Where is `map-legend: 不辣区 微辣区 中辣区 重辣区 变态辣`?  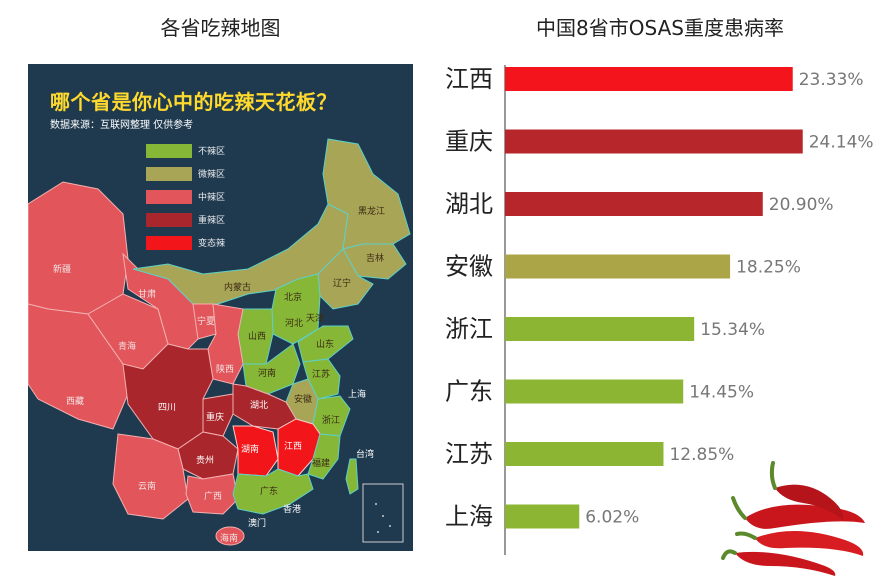 map-legend: 不辣区 微辣区 中辣区 重辣区 变态辣 is located at coordinates (185, 196).